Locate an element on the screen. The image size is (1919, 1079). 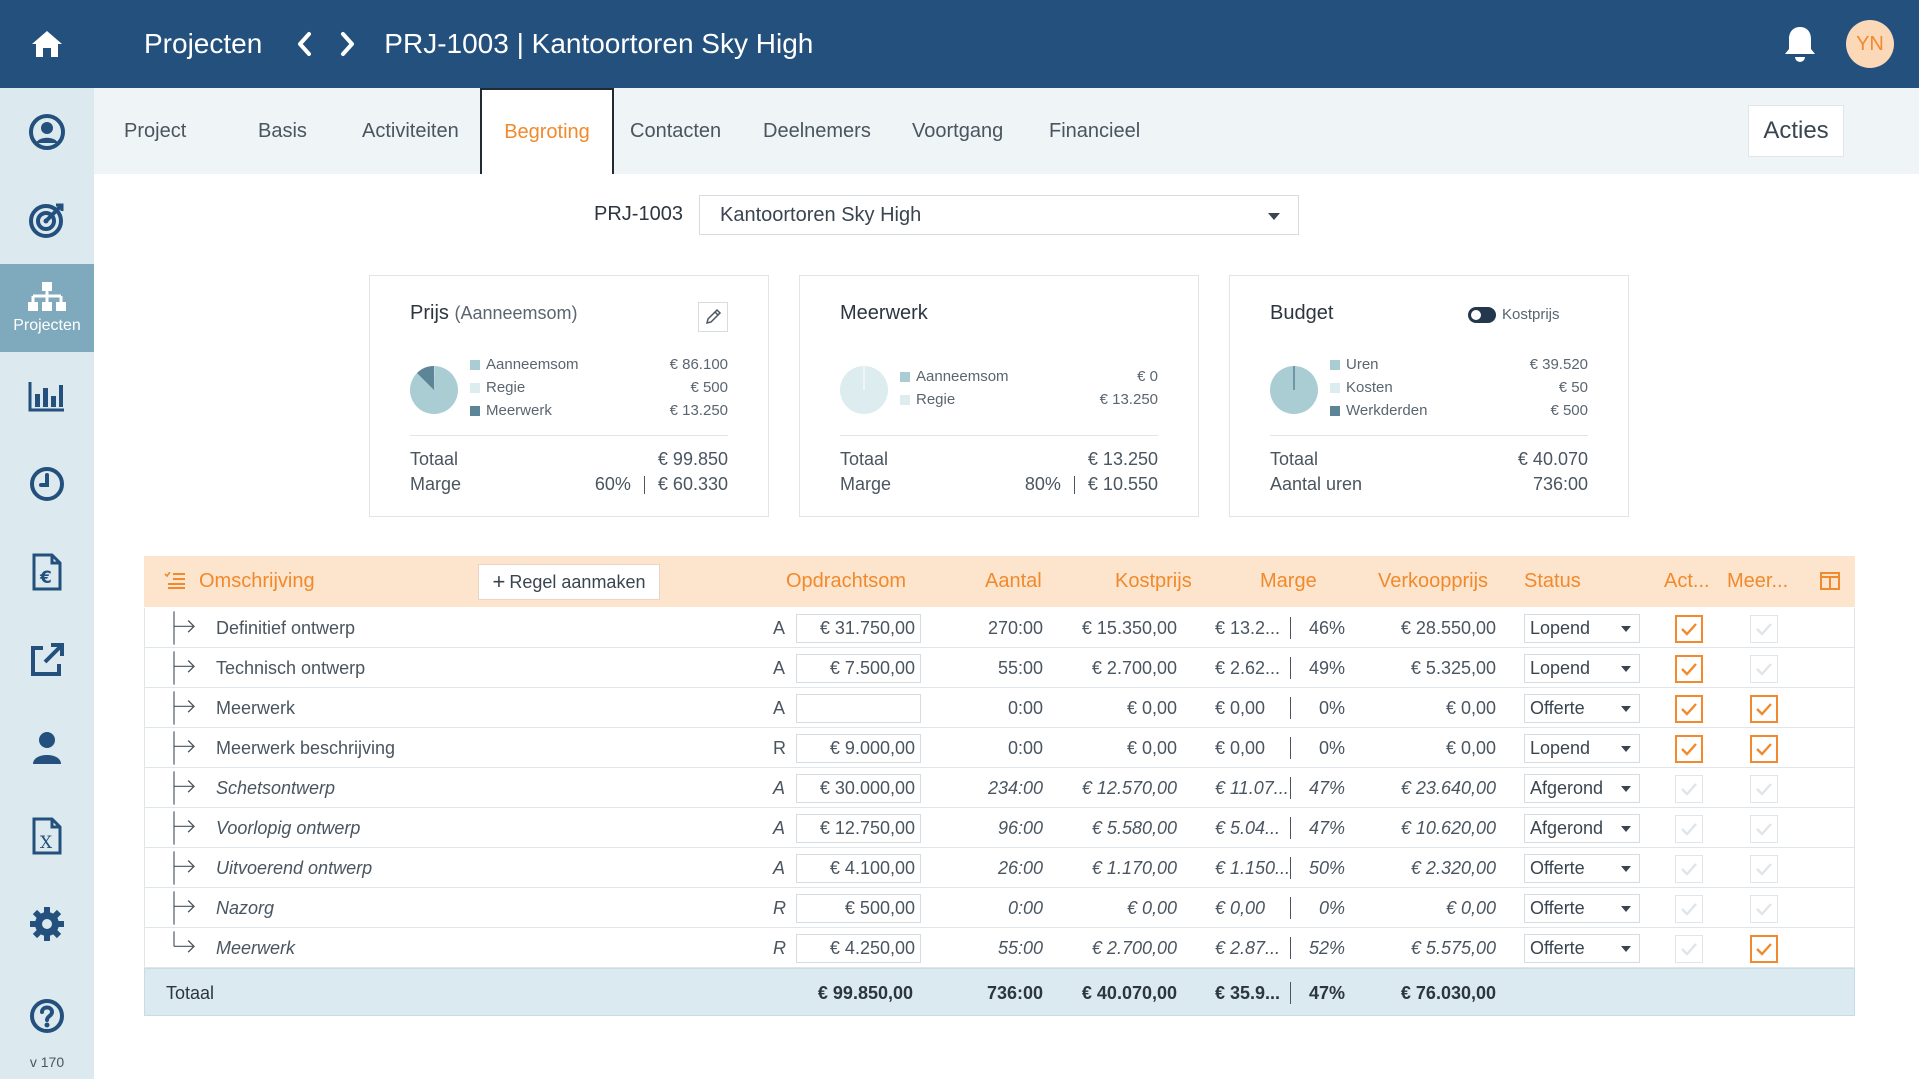
row-description: Nazorg is located at coordinates (245, 908).